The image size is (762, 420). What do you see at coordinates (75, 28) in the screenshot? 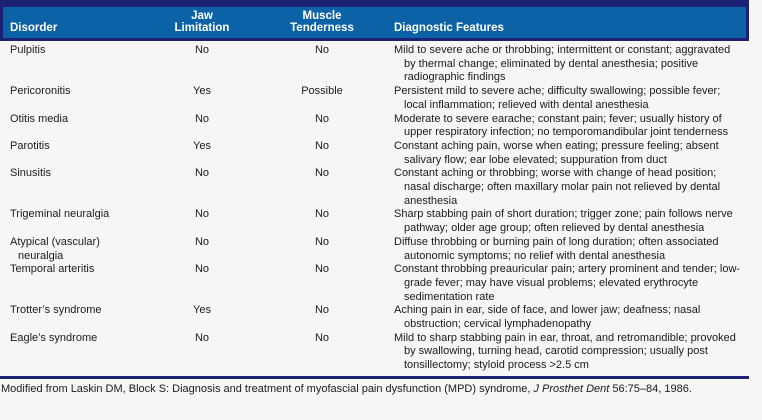
I see `column-header-disorder: Disorder` at bounding box center [75, 28].